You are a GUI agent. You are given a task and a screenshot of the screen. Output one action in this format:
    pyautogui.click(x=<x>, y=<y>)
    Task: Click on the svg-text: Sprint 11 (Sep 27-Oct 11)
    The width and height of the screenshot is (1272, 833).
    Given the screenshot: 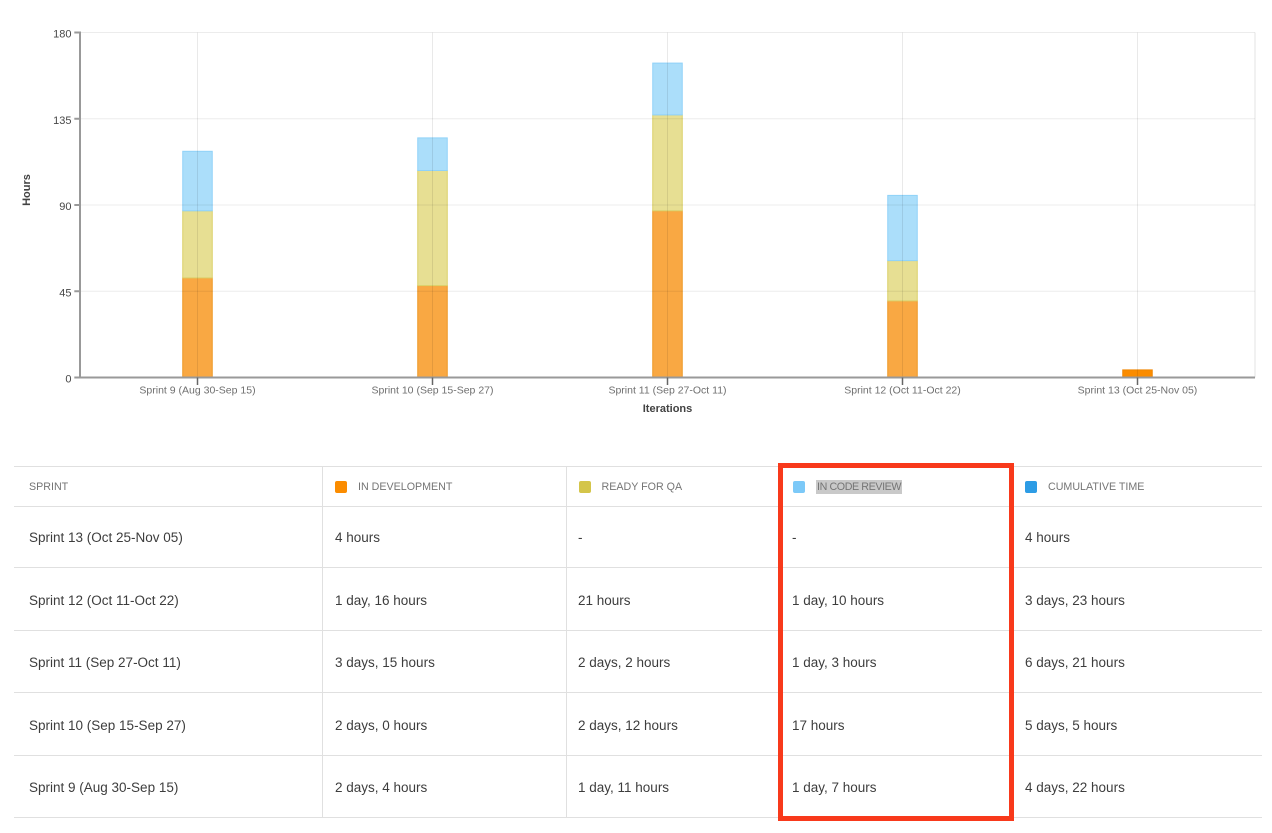 What is the action you would take?
    pyautogui.click(x=667, y=391)
    